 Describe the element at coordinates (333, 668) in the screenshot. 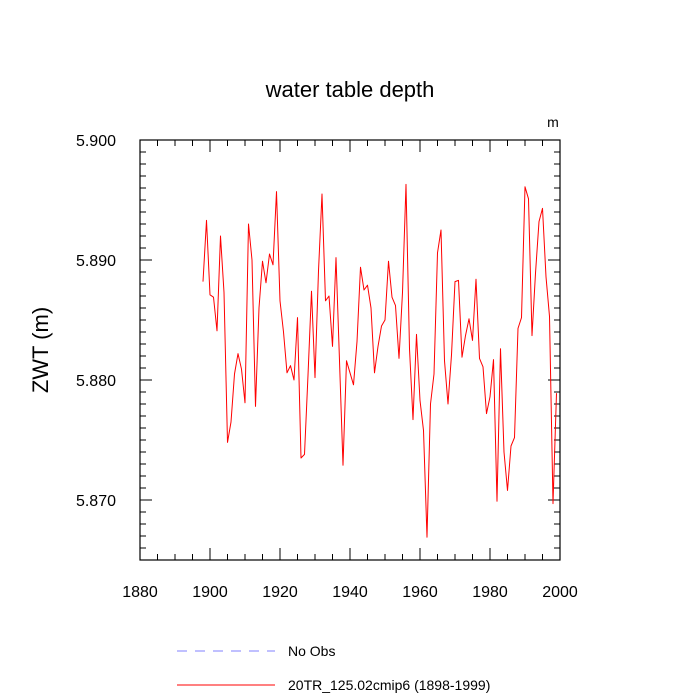

I see `legend: No Obs 20TR_125.02cmip6 (1898-1999)` at that location.